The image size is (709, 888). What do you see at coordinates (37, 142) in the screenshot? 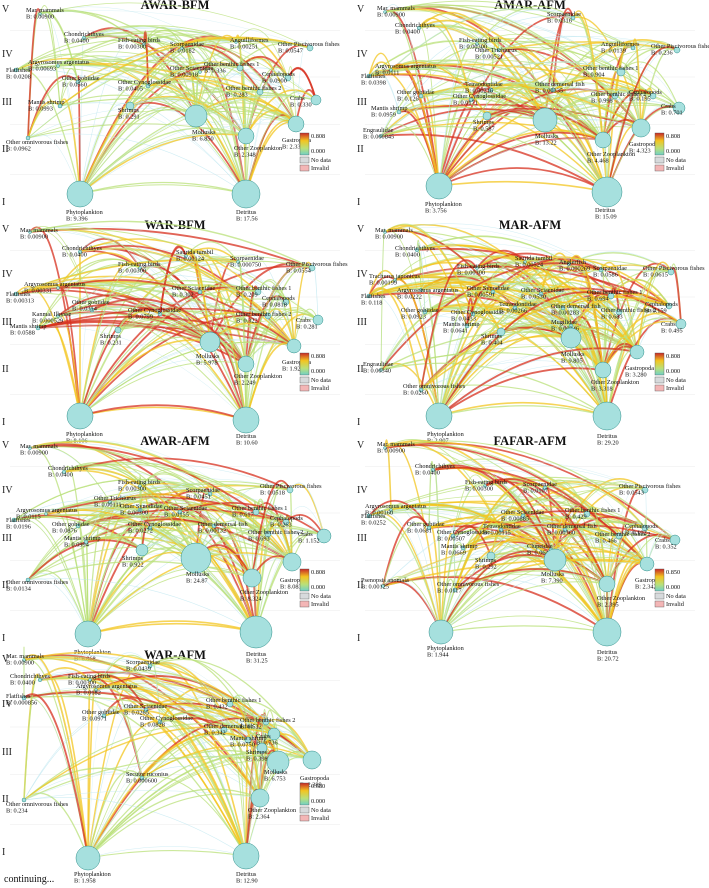
I see `group-name: Other omnivorous fishes` at bounding box center [37, 142].